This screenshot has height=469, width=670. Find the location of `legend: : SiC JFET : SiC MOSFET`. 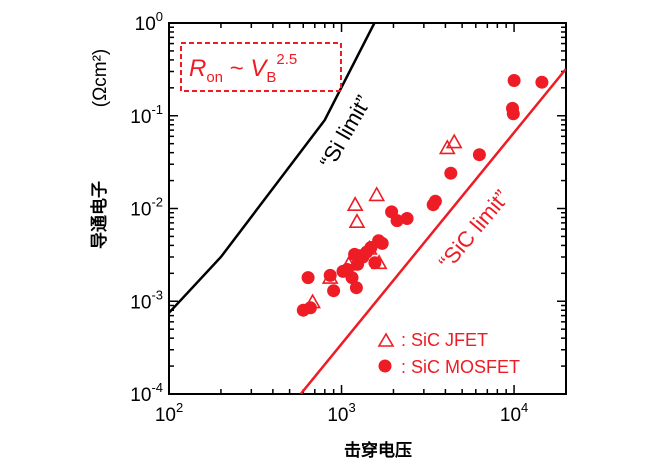

legend: : SiC JFET : SiC MOSFET is located at coordinates (448, 353).